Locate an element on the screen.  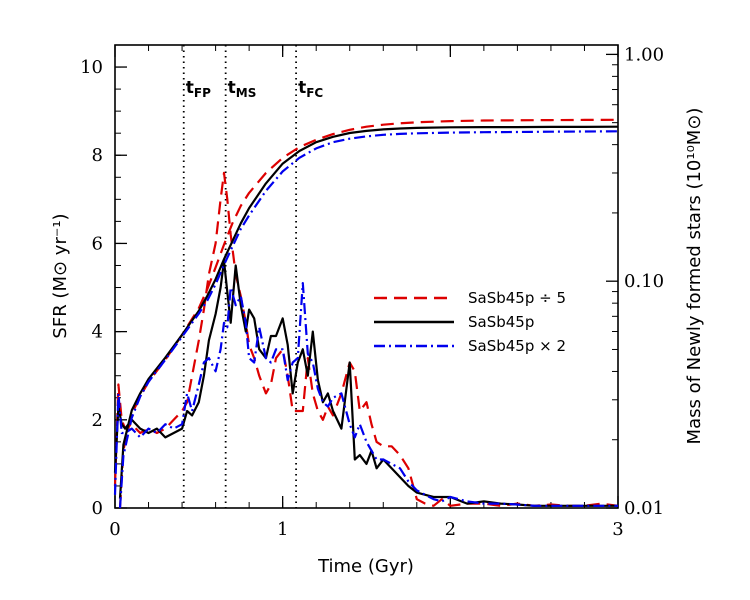
y-left-tick-label: 2 is located at coordinates (97, 420).